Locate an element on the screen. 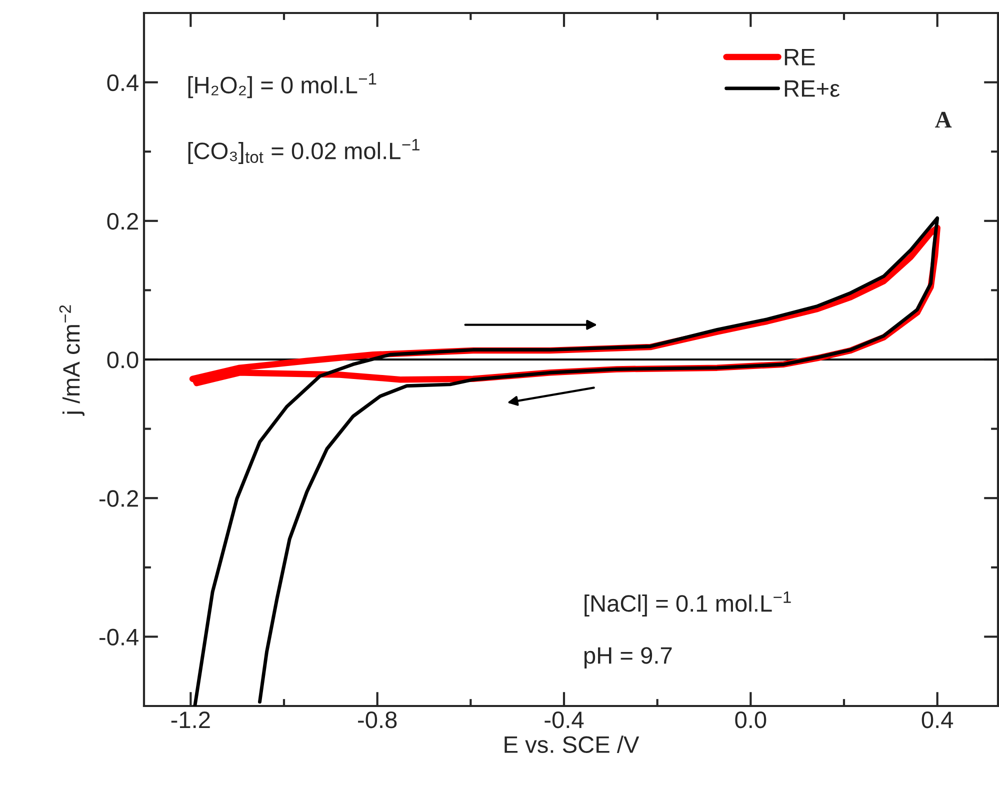 Image resolution: width=999 pixels, height=806 pixels. x-tick-label: -0.8 is located at coordinates (377, 719).